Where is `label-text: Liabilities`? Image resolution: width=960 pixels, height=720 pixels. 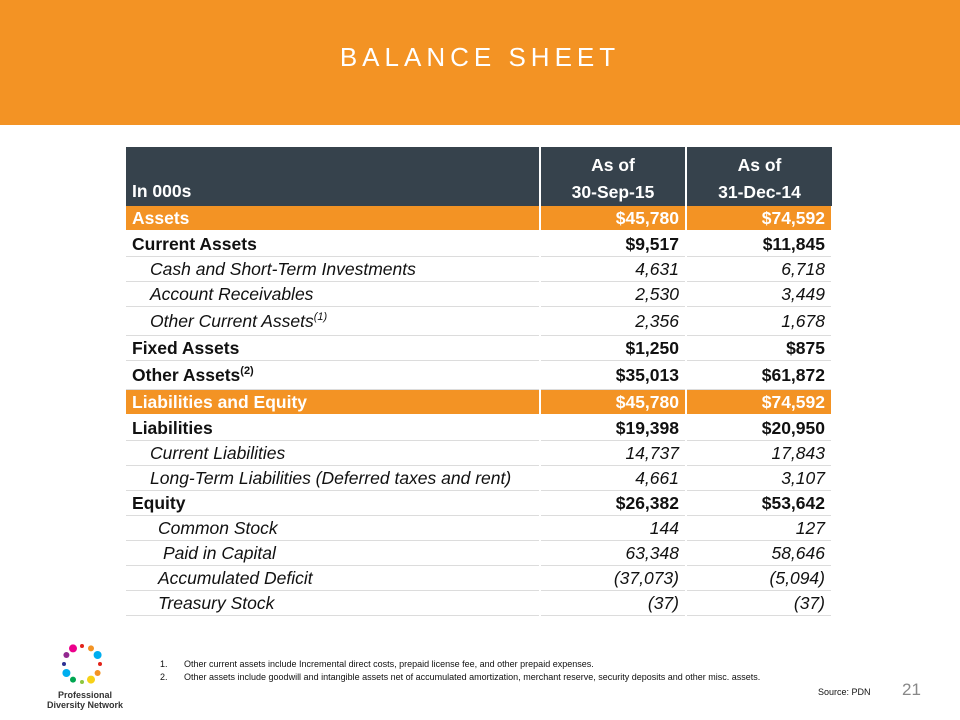
label-text: Liabilities is located at coordinates (172, 427).